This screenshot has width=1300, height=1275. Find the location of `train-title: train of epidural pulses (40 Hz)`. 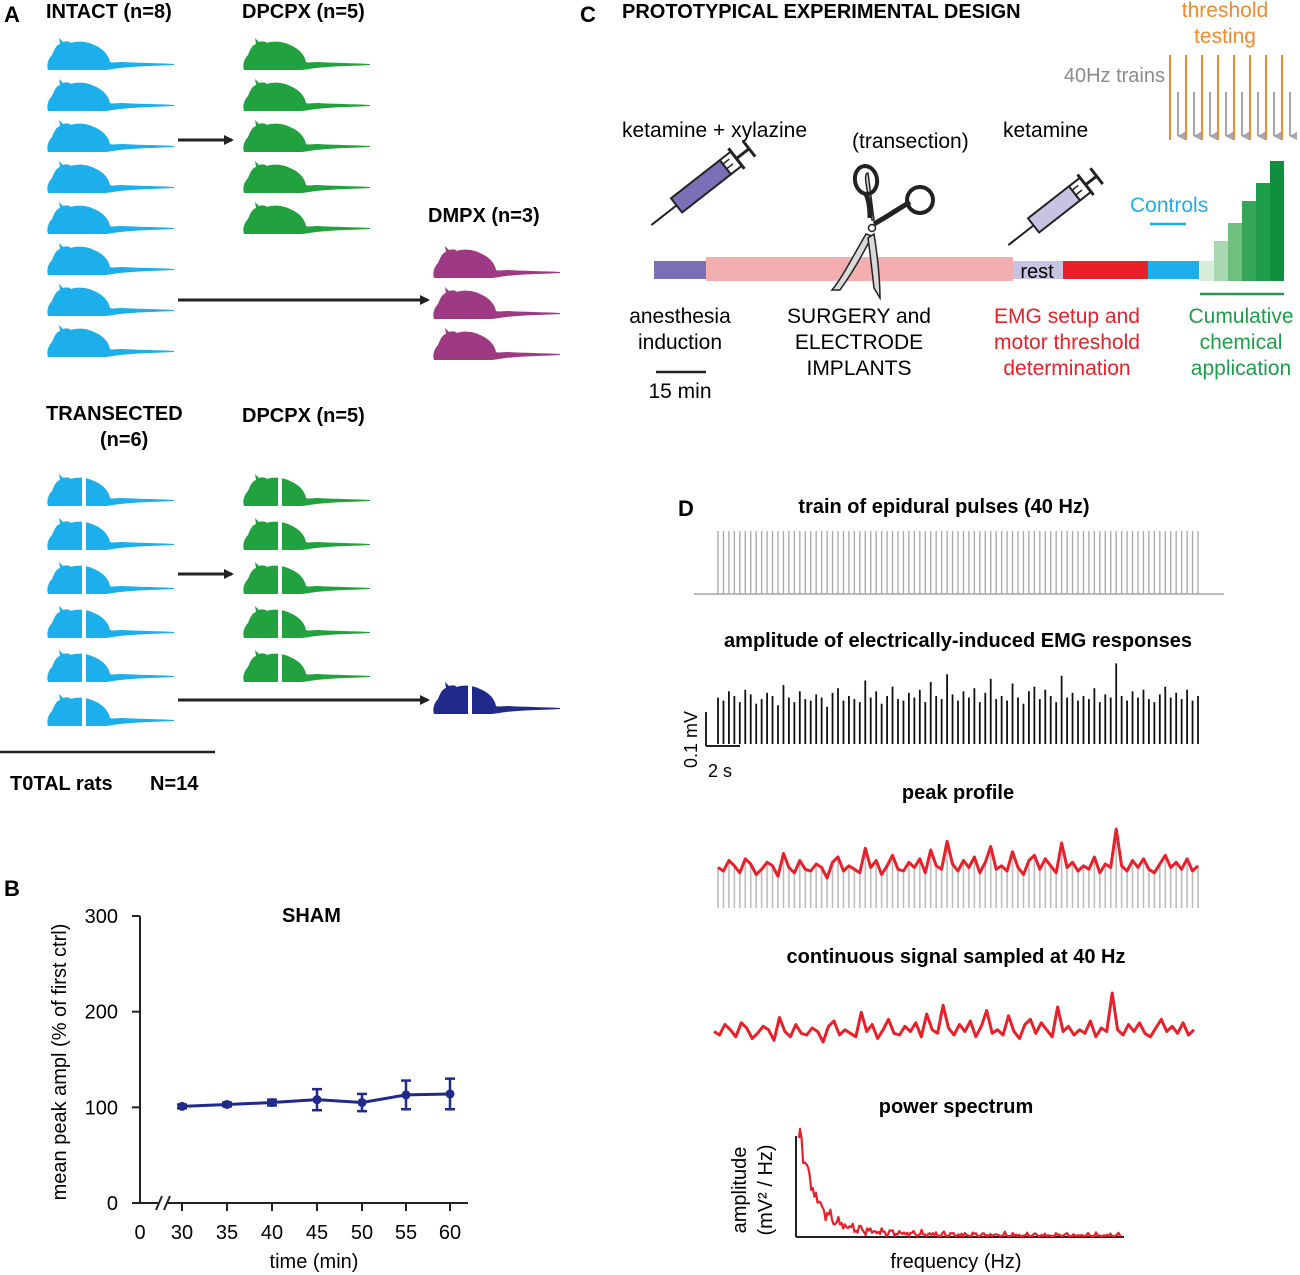

train-title: train of epidural pulses (40 Hz) is located at coordinates (943, 507).